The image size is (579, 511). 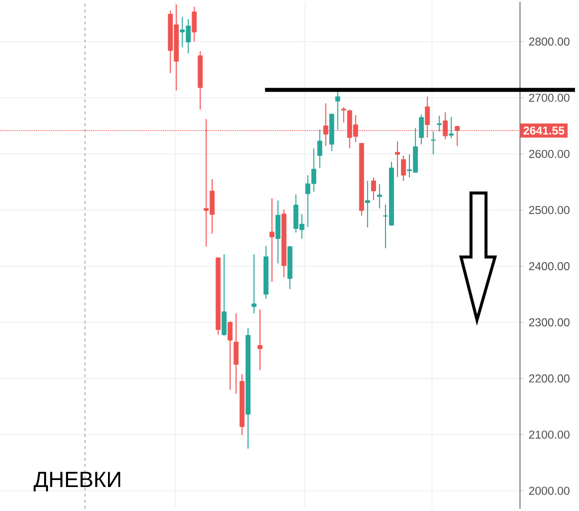 I want to click on ref-line-label: 2641.55, so click(x=544, y=130).